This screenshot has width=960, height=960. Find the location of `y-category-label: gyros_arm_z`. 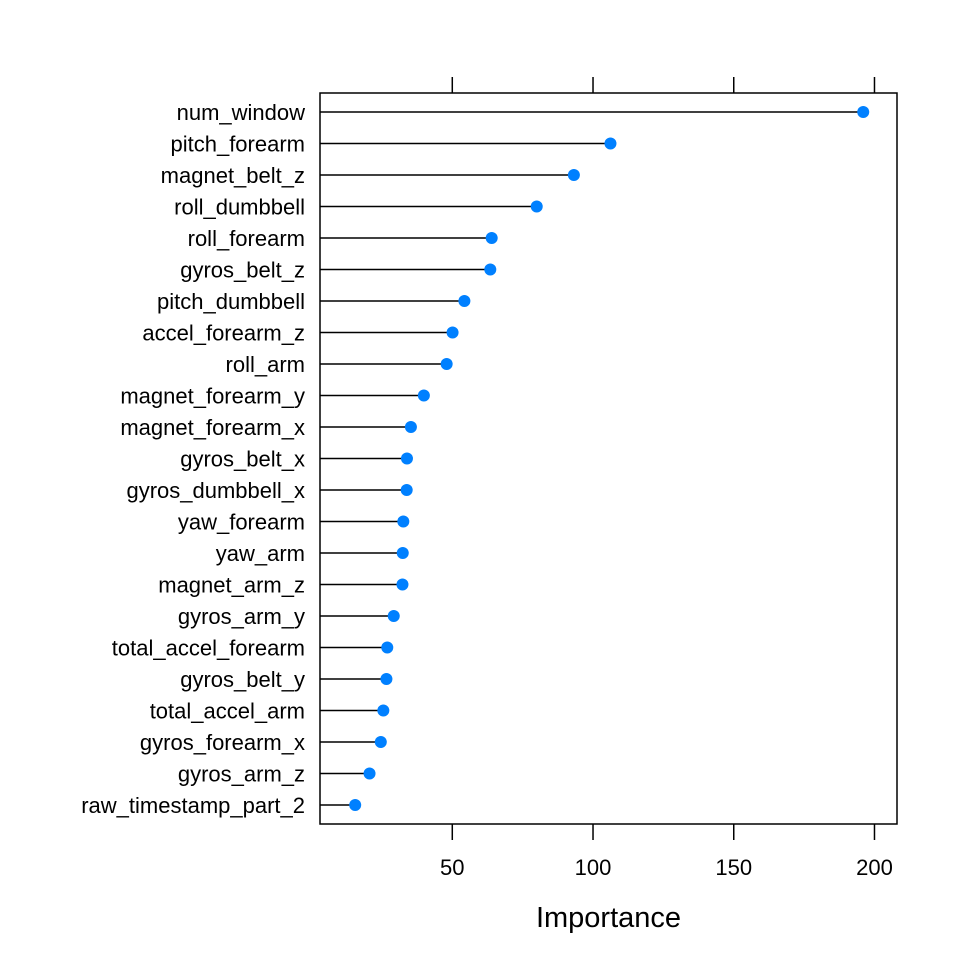

y-category-label: gyros_arm_z is located at coordinates (241, 774).